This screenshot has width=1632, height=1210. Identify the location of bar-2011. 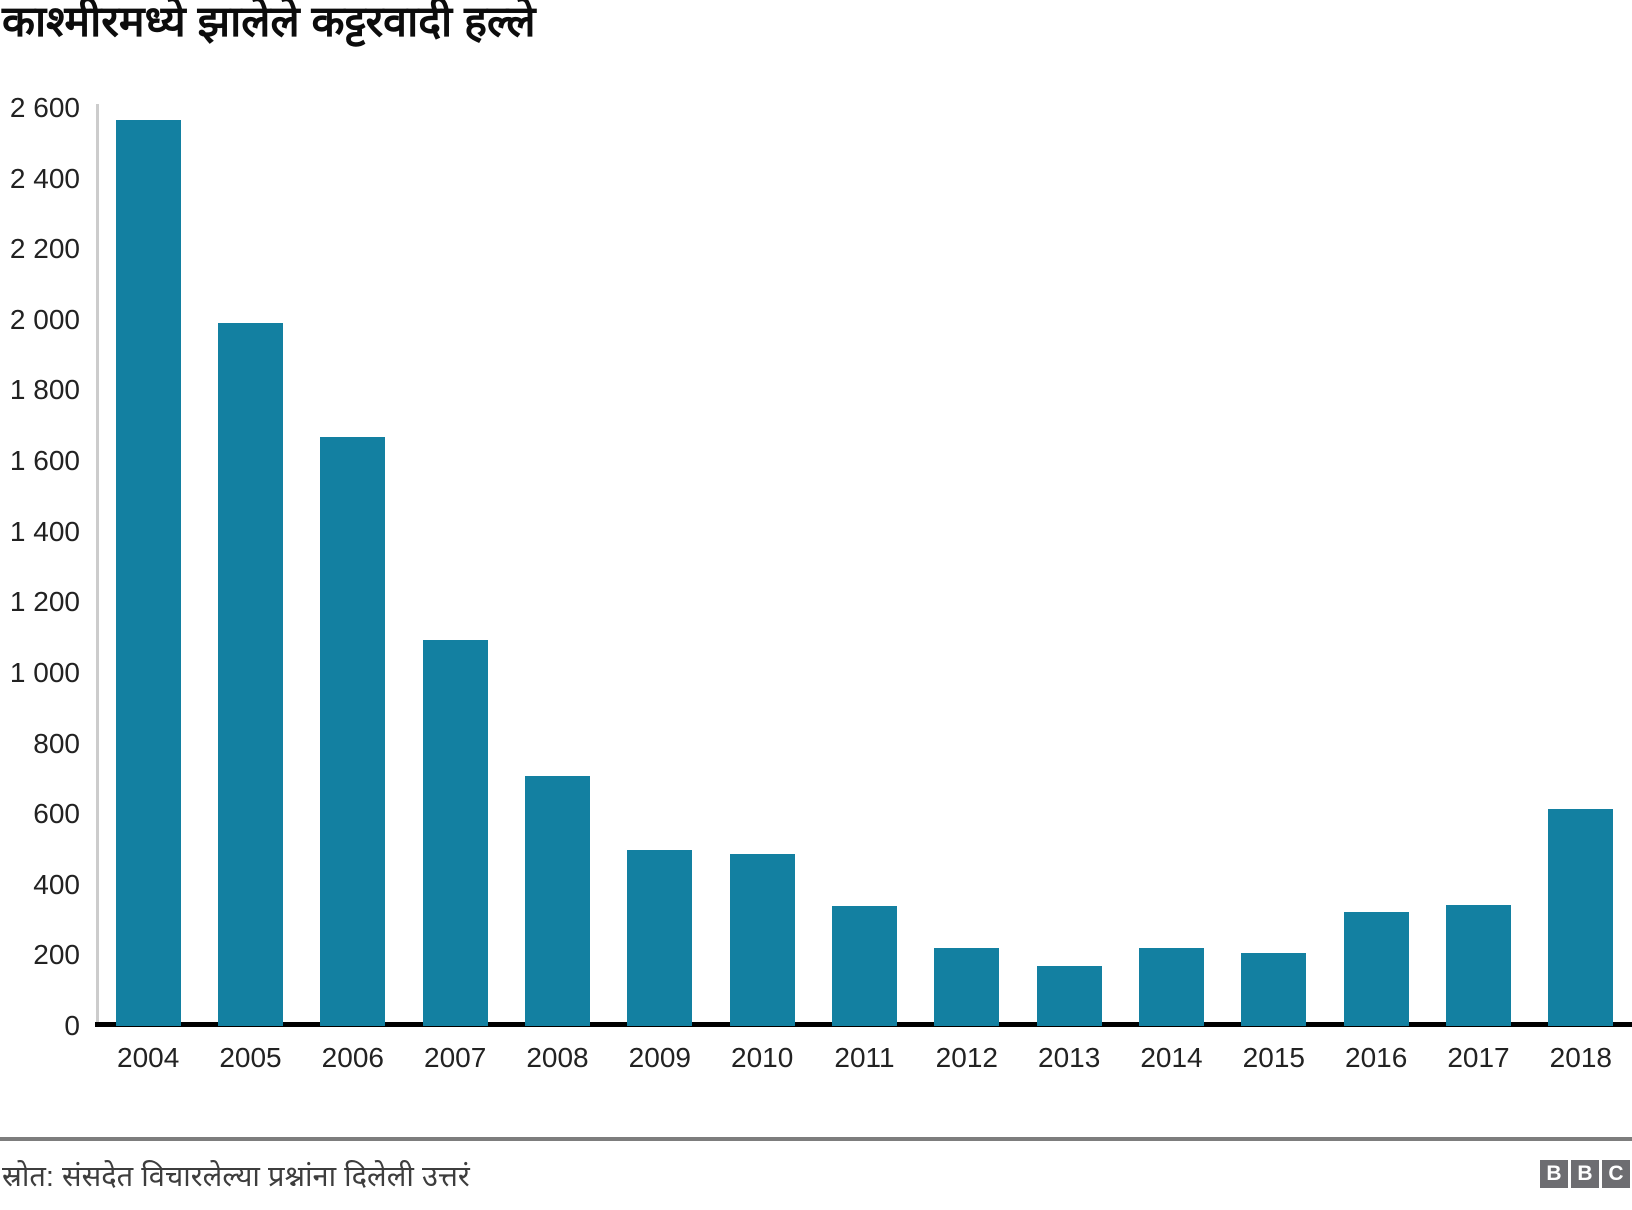
(864, 965).